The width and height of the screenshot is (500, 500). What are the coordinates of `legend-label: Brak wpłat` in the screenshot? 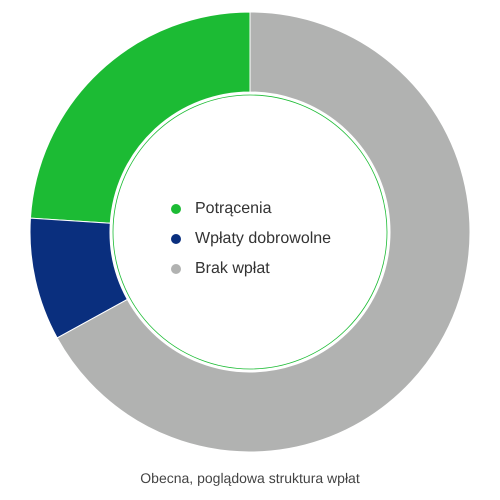 It's located at (232, 269).